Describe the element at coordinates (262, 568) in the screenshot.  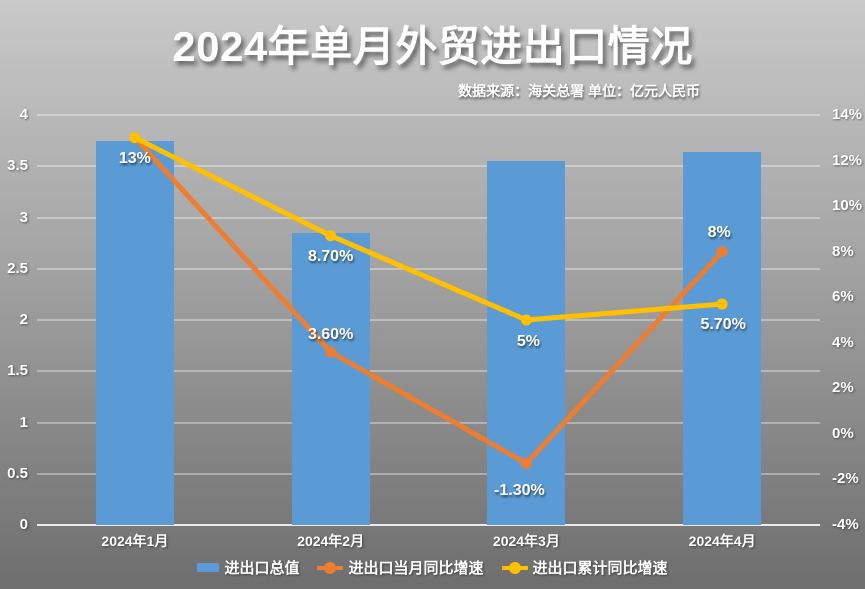
I see `legend-item-label: 进出口总值` at that location.